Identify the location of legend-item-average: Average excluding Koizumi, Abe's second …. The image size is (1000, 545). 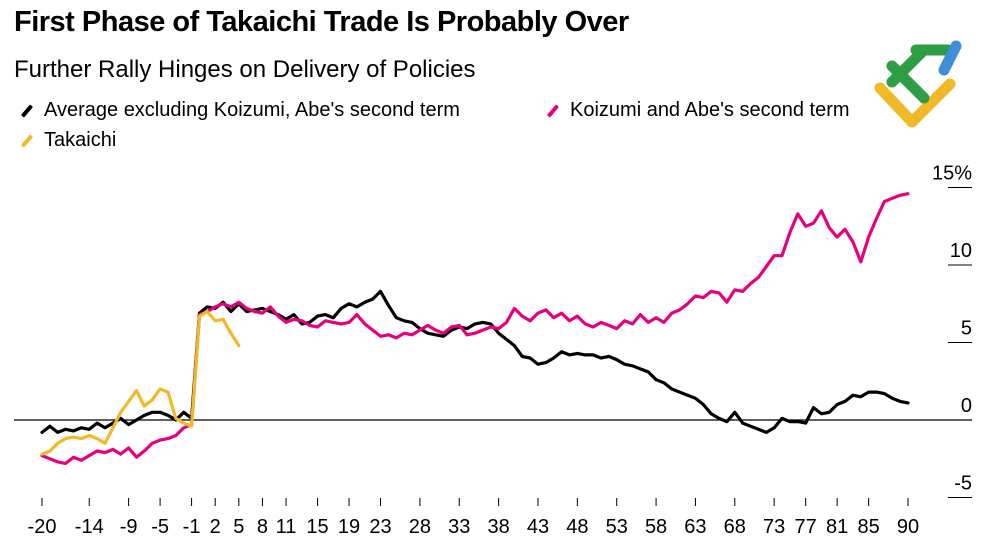
(240, 110).